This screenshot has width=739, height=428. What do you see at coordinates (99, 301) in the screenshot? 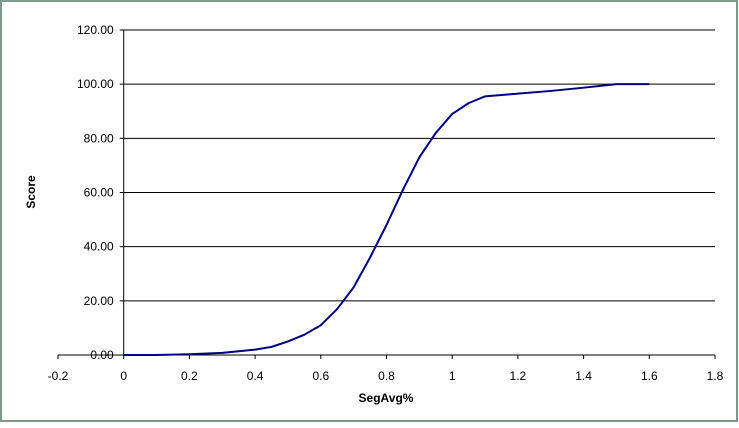
I see `y-tick-label: 20.00` at bounding box center [99, 301].